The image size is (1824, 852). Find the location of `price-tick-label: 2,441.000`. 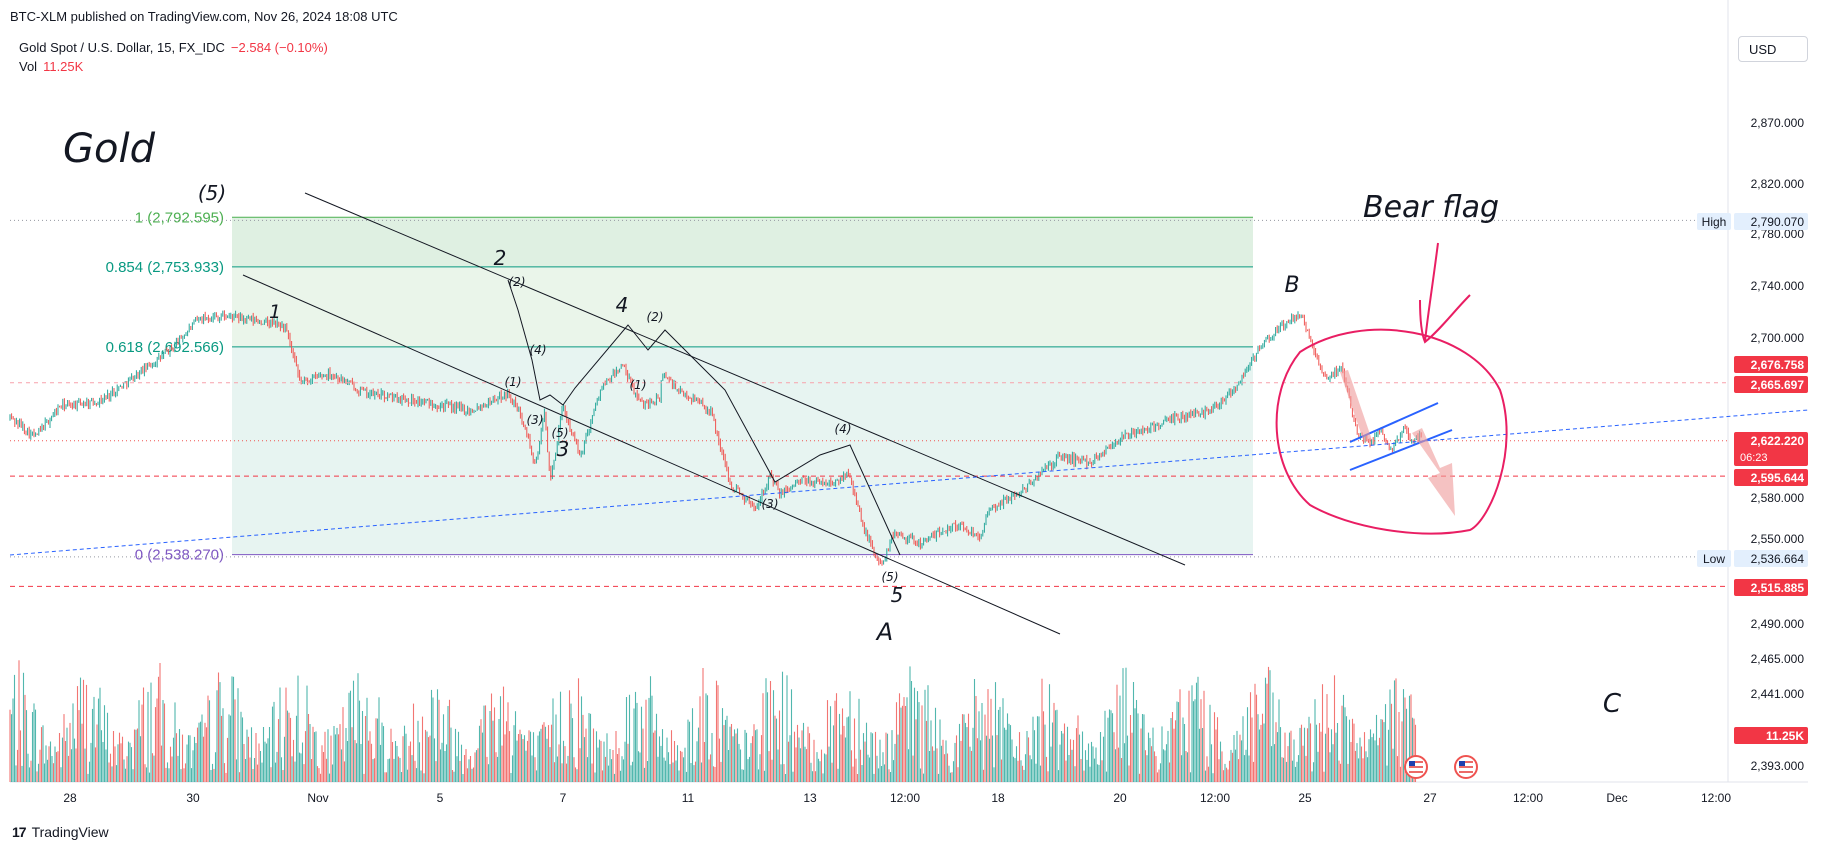

price-tick-label: 2,441.000 is located at coordinates (1778, 694).